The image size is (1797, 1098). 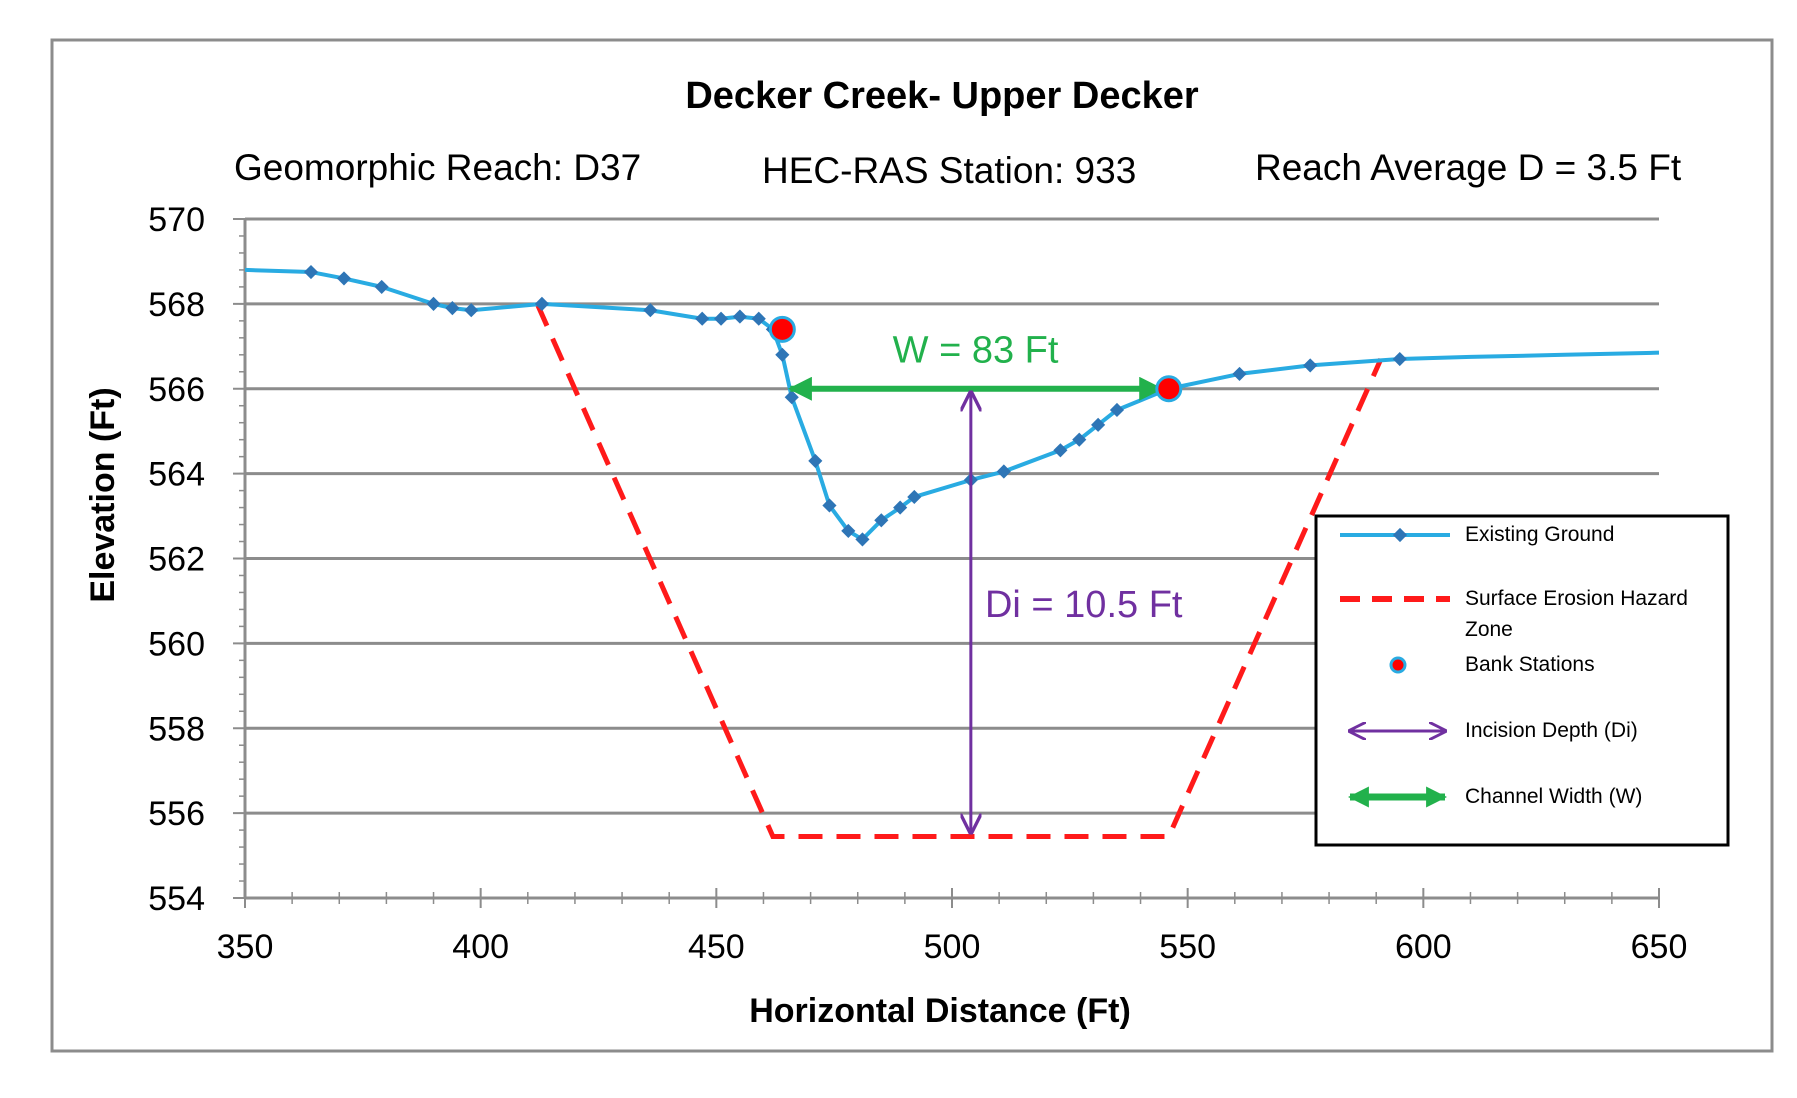 I want to click on subtitle-average: Reach Average D = 3.5 Ft, so click(x=1468, y=167).